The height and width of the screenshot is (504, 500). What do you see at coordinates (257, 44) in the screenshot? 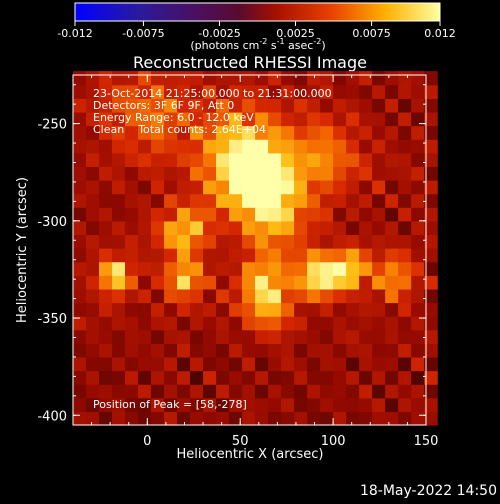
I see `colorbar-units: (photons cm-2 s-1 asec-2)` at bounding box center [257, 44].